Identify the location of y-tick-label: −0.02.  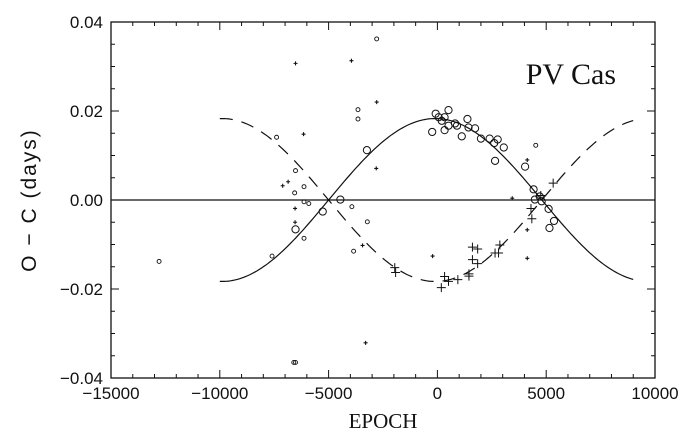
(81, 289).